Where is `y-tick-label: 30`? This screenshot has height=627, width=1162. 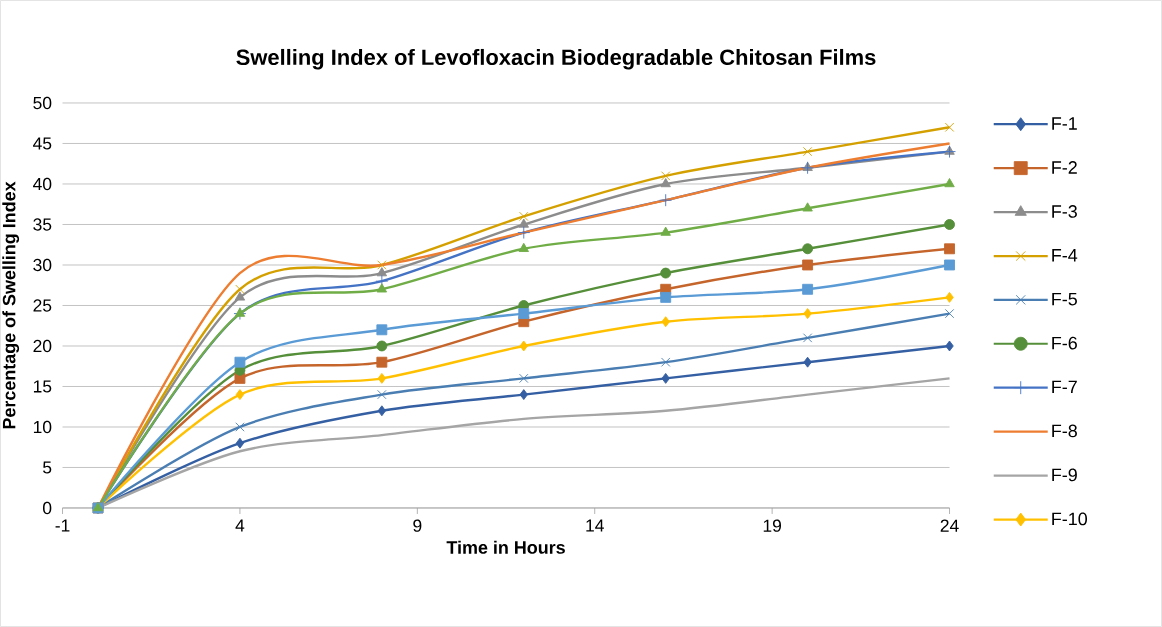
y-tick-label: 30 is located at coordinates (42, 265).